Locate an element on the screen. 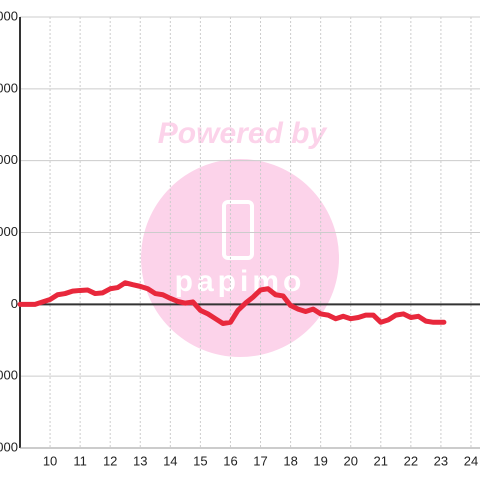 The height and width of the screenshot is (485, 480). y-tick-label: 0 is located at coordinates (14, 303).